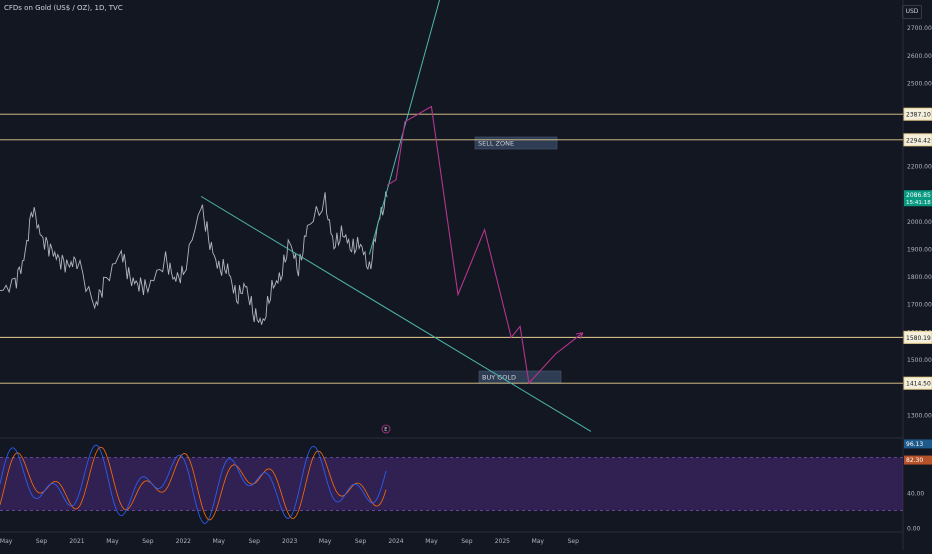 This screenshot has width=932, height=554. Describe the element at coordinates (914, 460) in the screenshot. I see `indicator-value-label: 82.30` at that location.